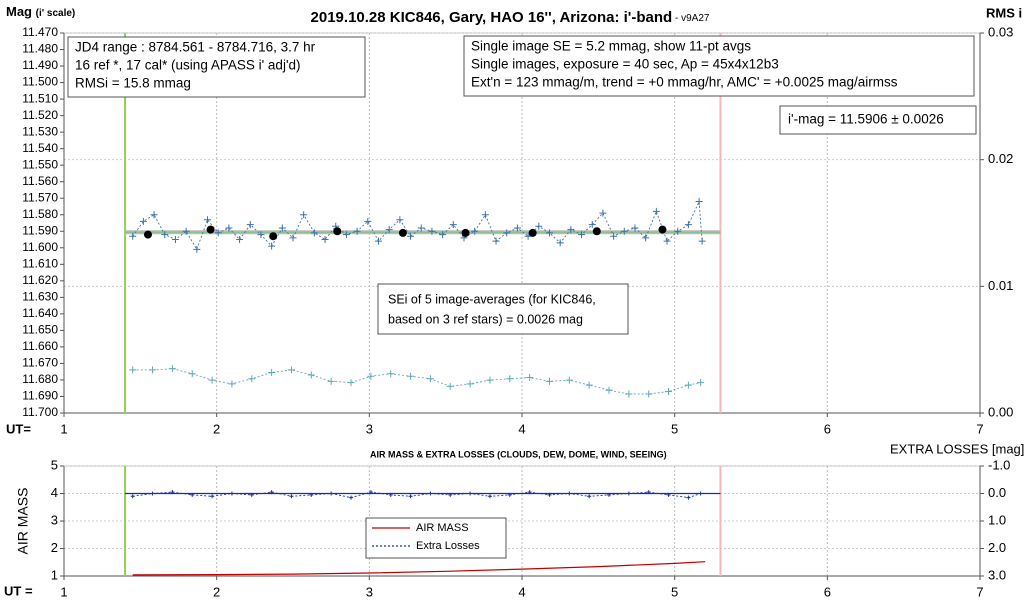 This screenshot has height=603, width=1030. I want to click on x-tick-label: 5, so click(674, 591).